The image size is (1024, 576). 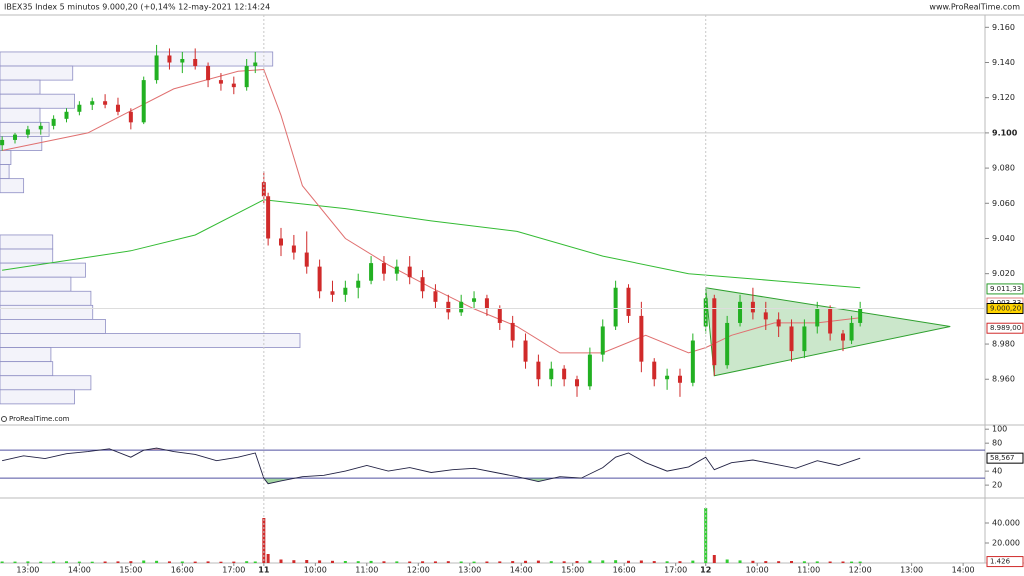 I want to click on y-tick-label: 9.160, so click(x=1003, y=27).